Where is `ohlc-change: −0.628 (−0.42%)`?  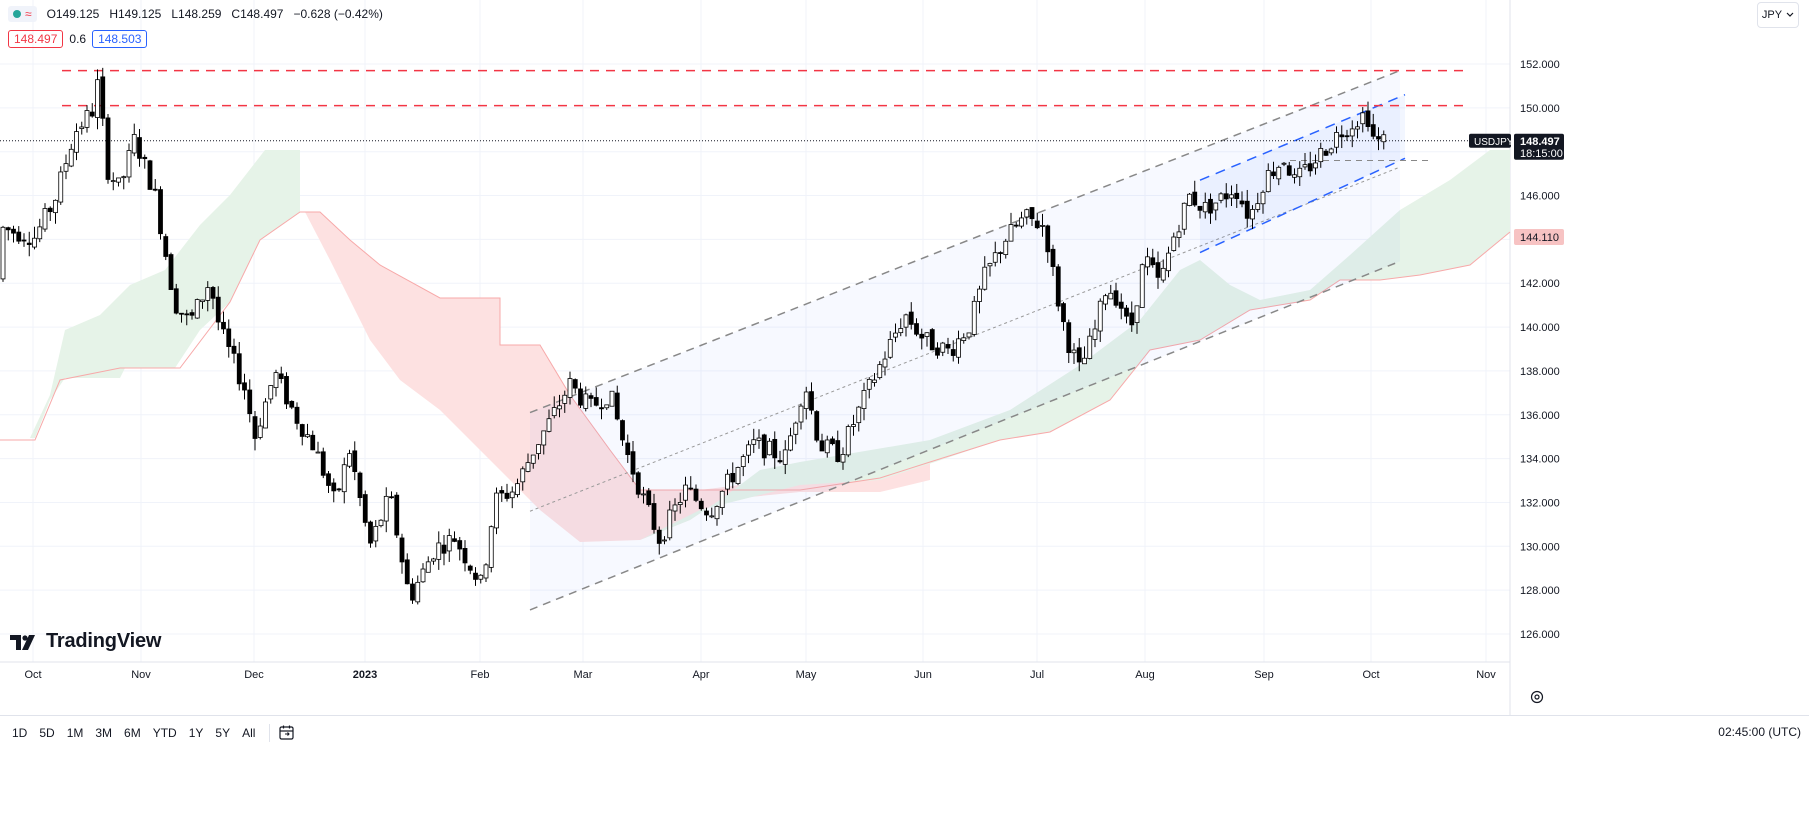
ohlc-change: −0.628 (−0.42%) is located at coordinates (338, 14).